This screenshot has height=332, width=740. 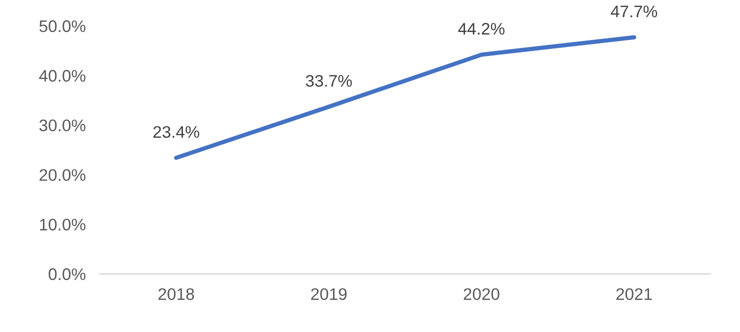 I want to click on data-label: 47.7%, so click(x=634, y=12).